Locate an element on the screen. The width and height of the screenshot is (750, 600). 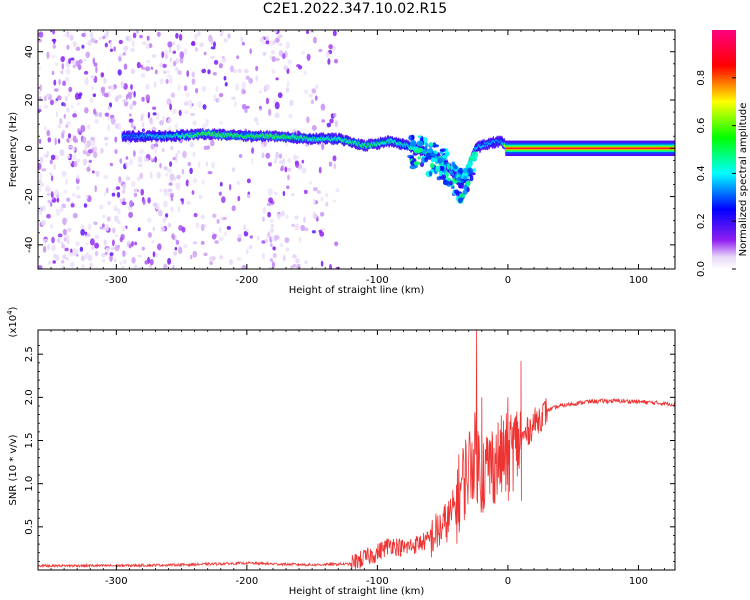
colorbar is located at coordinates (724, 149).